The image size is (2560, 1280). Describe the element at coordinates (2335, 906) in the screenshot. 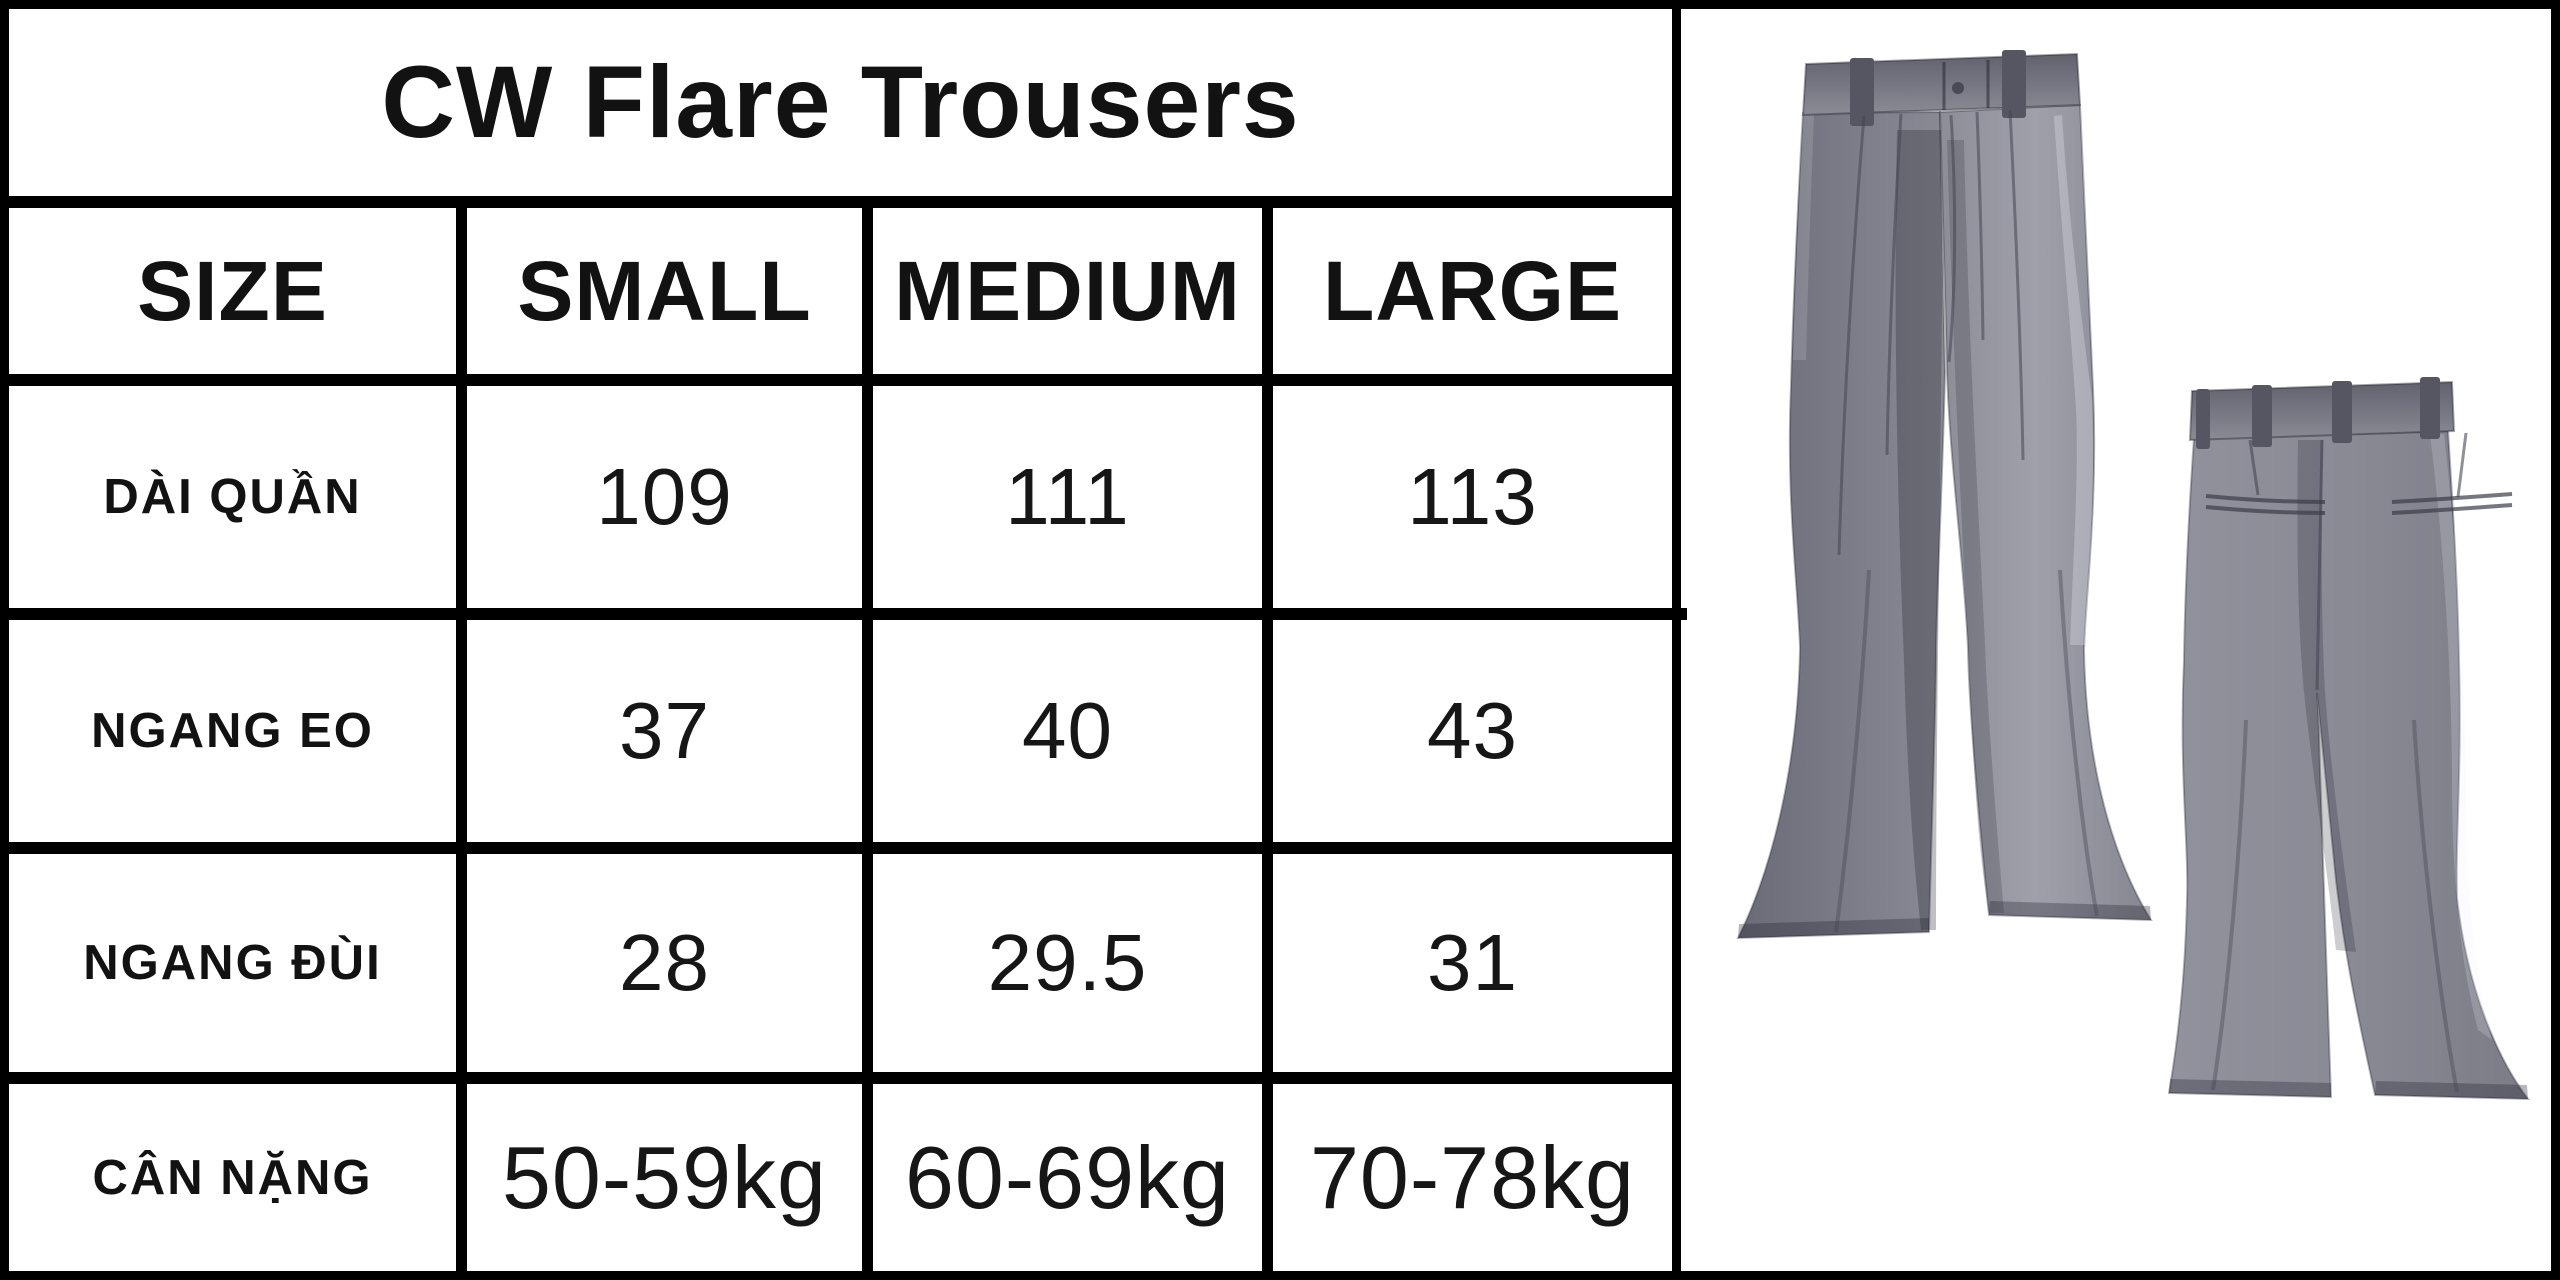

I see `back-crease-lines` at that location.